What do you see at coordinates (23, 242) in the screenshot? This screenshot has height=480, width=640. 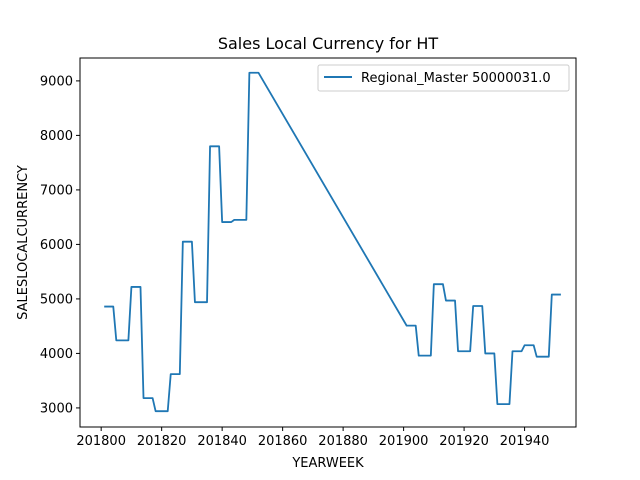 I see `y-axis-label: SALESLOCALCURRENCY` at bounding box center [23, 242].